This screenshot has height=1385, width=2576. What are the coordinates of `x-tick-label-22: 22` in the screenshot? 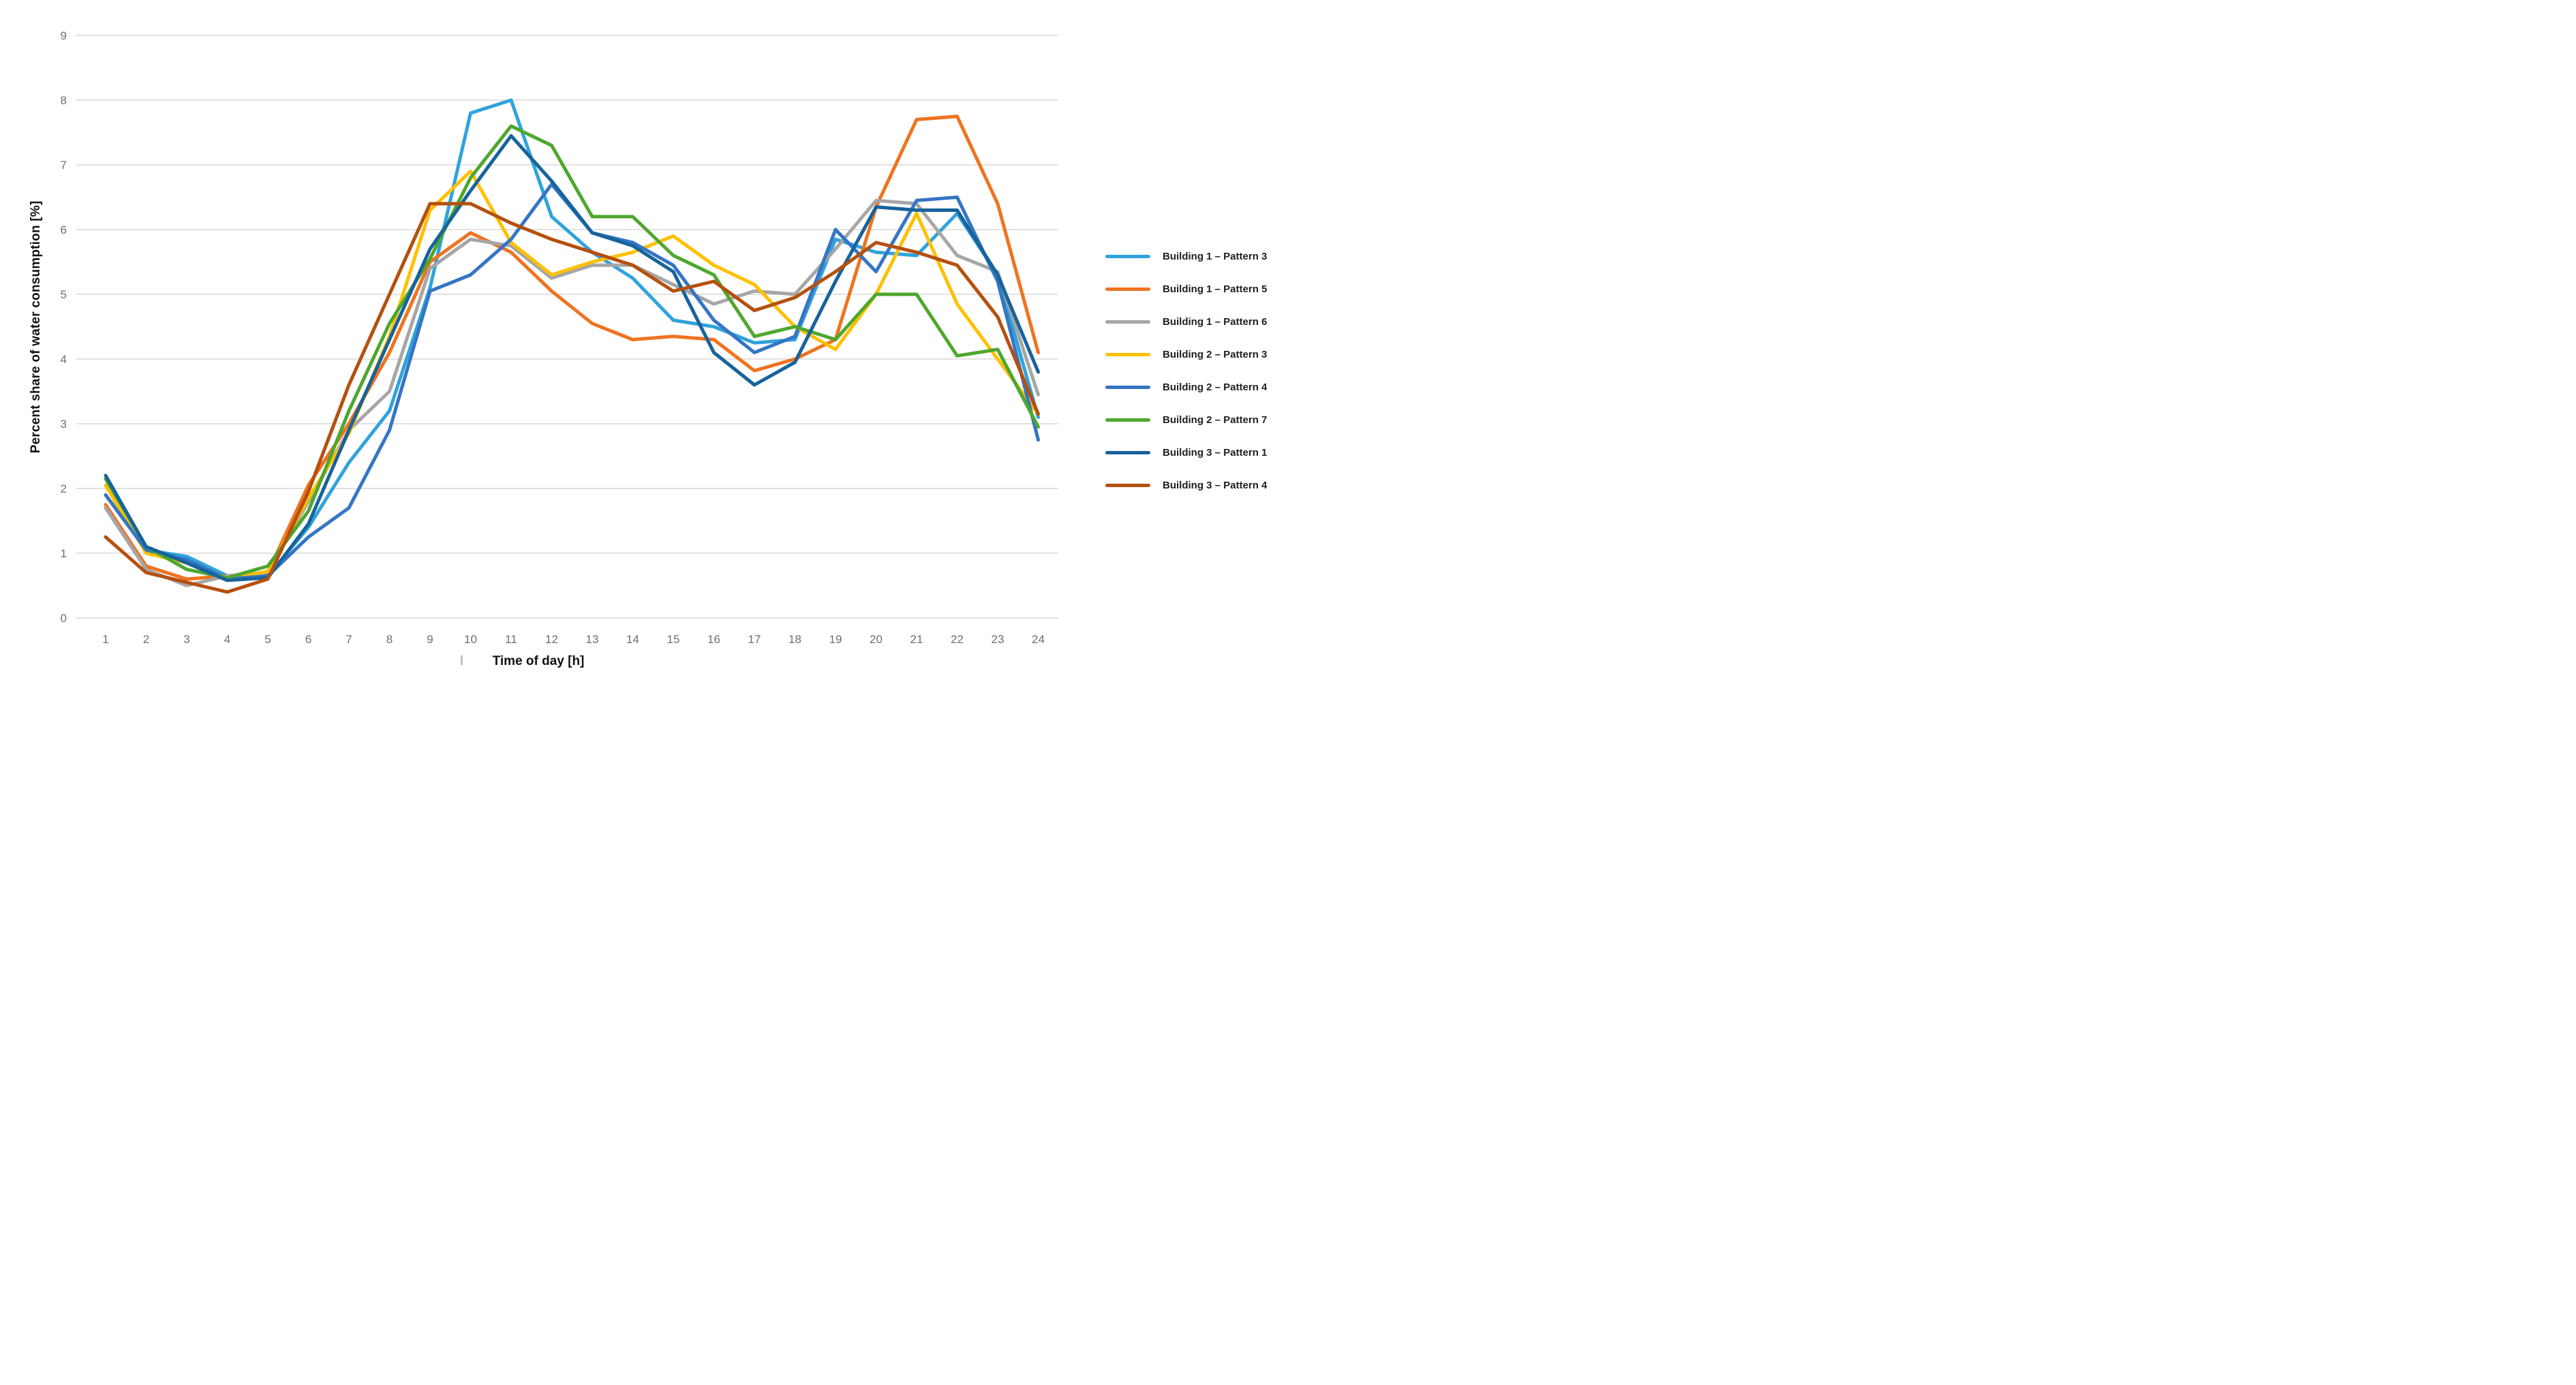 It's located at (957, 639).